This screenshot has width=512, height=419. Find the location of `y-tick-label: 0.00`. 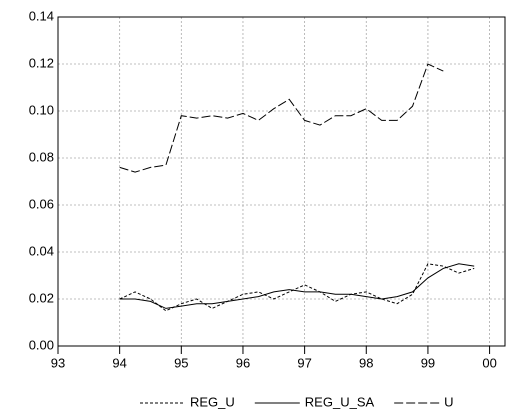

y-tick-label: 0.00 is located at coordinates (41, 344).